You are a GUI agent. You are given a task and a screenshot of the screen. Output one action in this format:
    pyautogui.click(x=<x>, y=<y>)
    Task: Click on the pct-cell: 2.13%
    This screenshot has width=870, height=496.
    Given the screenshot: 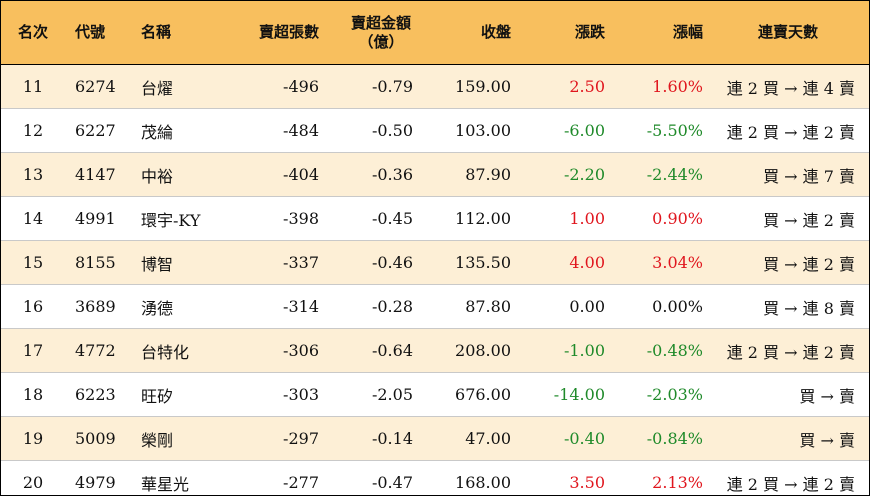 What is the action you would take?
    pyautogui.click(x=661, y=477)
    